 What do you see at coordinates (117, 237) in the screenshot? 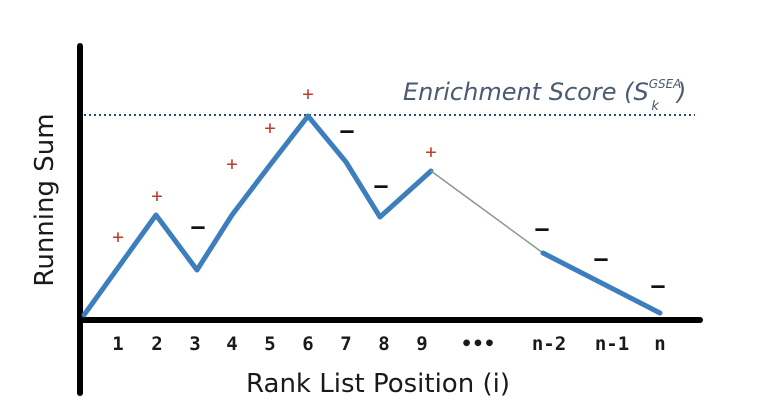
I see `sign-1: +` at bounding box center [117, 237].